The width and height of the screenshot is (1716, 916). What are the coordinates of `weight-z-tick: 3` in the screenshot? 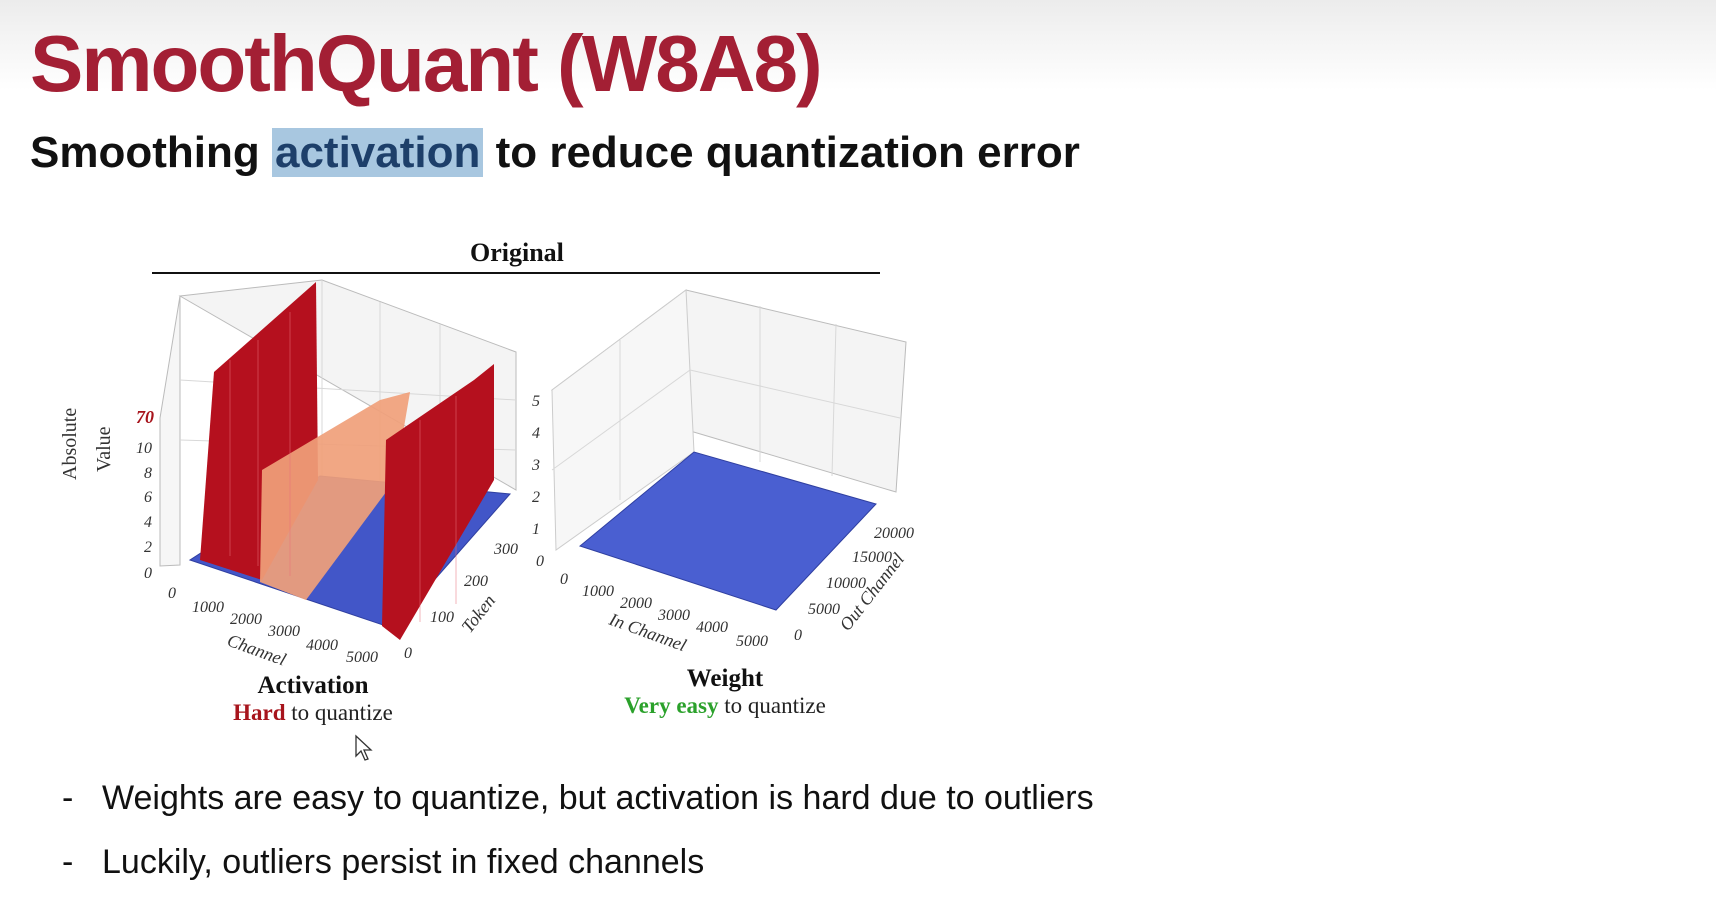 It's located at (535, 465).